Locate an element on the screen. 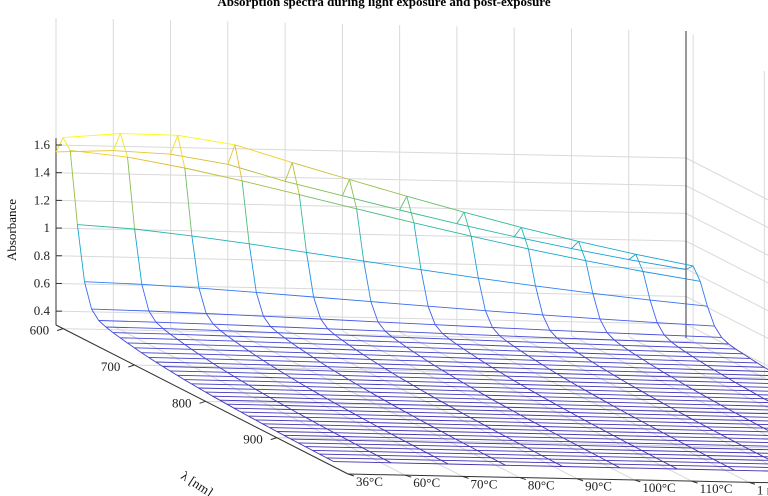 The width and height of the screenshot is (768, 496). z-tick-label: 0.8 is located at coordinates (42, 255).